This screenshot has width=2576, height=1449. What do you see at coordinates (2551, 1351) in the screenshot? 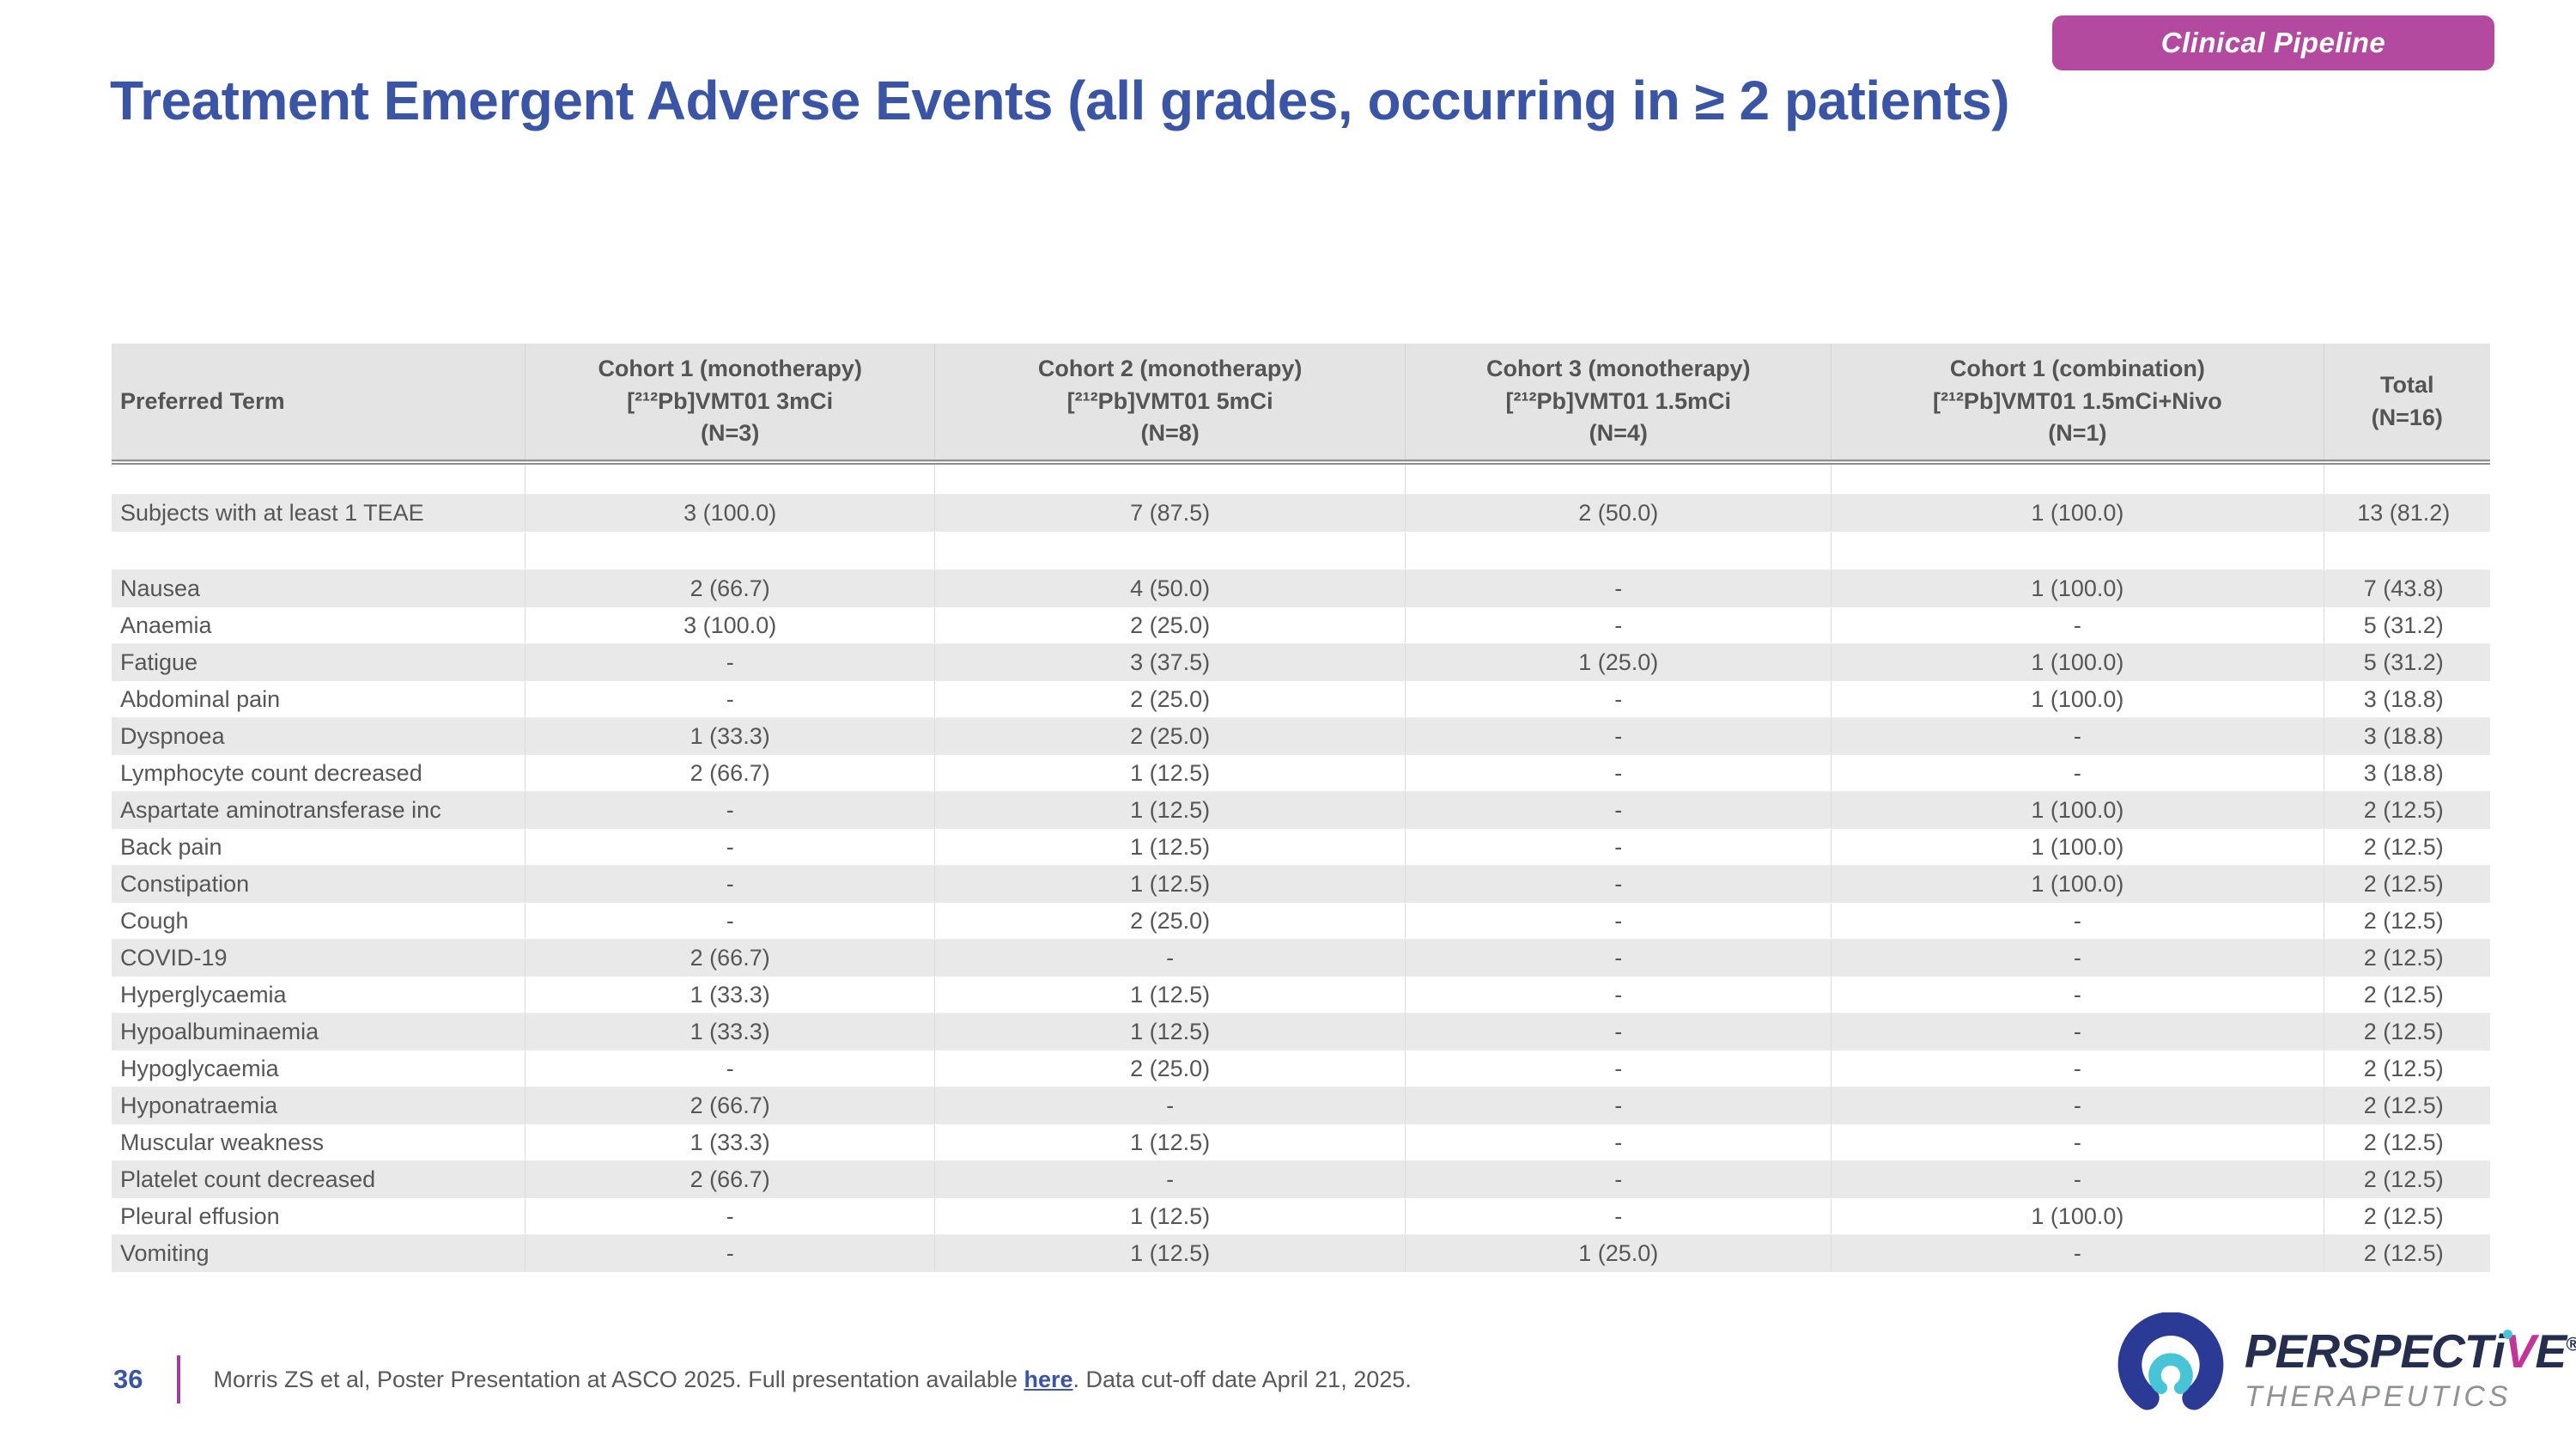
I see `logo-brand-e: E` at bounding box center [2551, 1351].